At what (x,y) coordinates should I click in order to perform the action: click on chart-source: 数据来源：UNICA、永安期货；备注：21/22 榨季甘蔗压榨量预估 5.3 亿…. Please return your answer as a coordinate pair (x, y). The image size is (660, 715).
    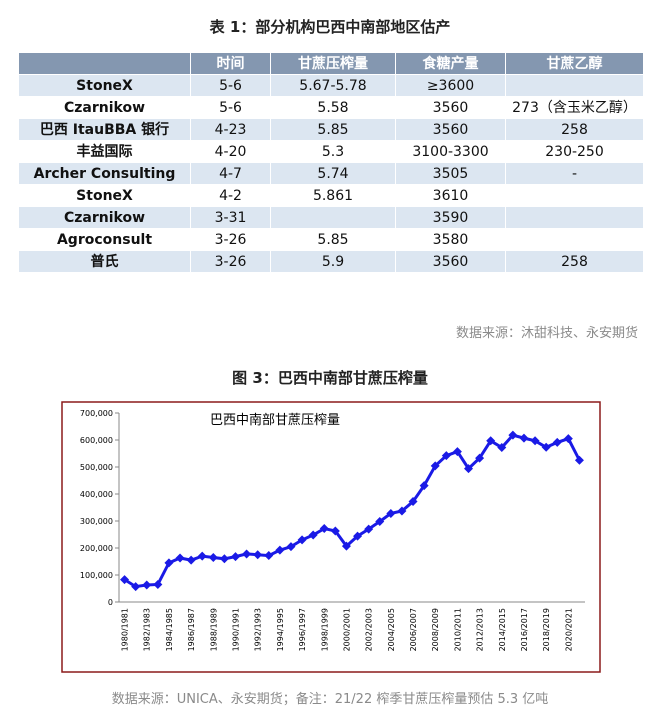
    Looking at the image, I should click on (330, 699).